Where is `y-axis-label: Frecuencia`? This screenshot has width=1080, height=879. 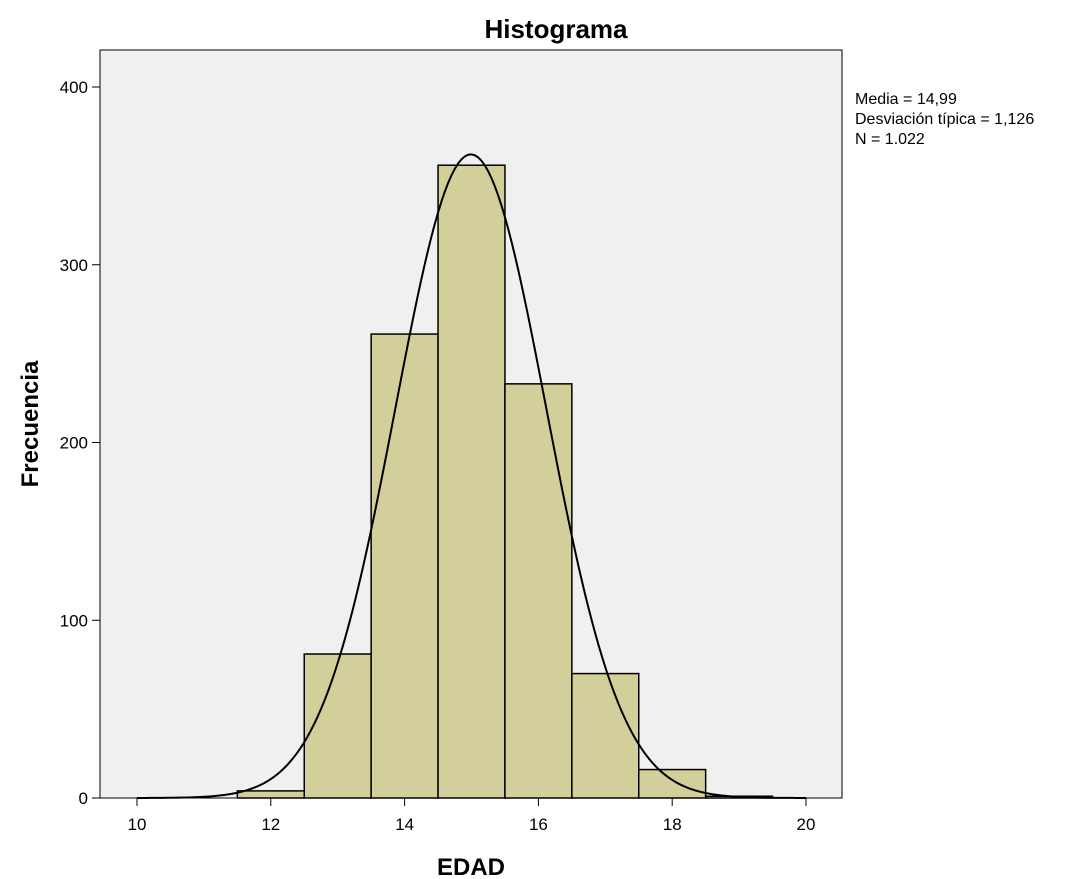
y-axis-label: Frecuencia is located at coordinates (30, 423).